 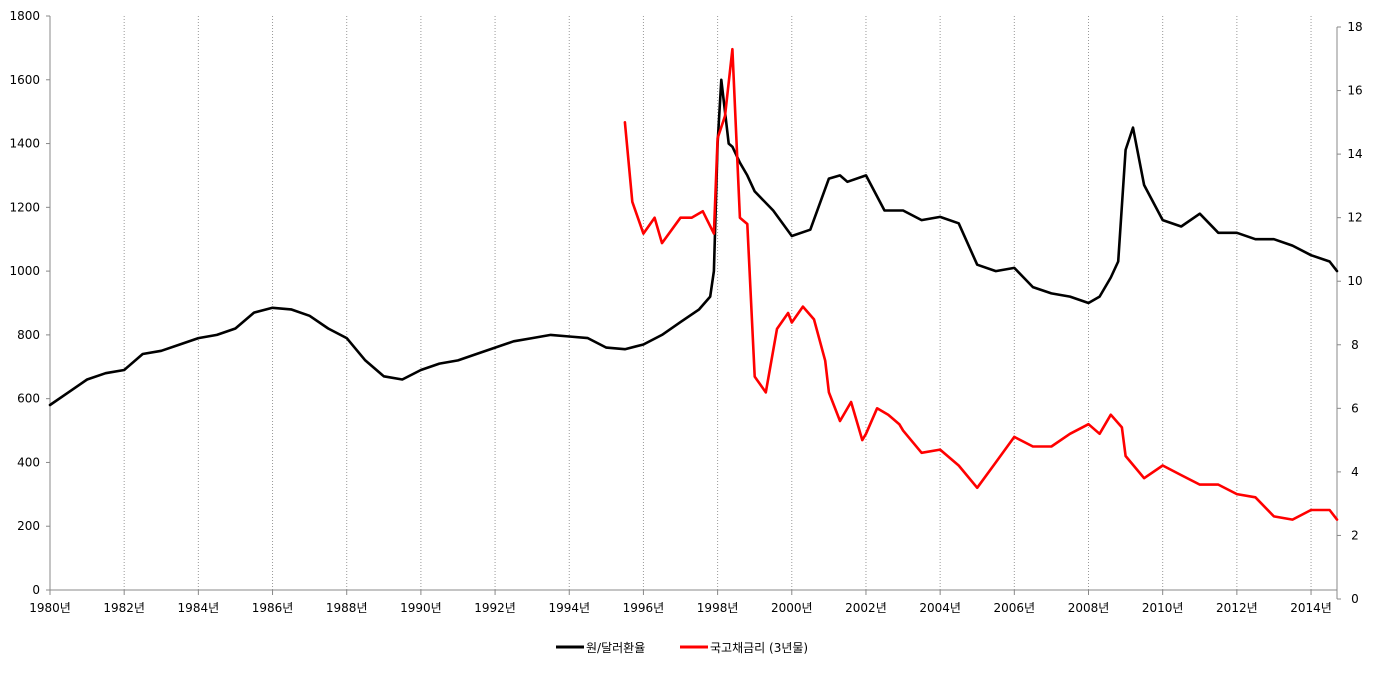 I want to click on x-tick-label: 2004년, so click(x=940, y=608).